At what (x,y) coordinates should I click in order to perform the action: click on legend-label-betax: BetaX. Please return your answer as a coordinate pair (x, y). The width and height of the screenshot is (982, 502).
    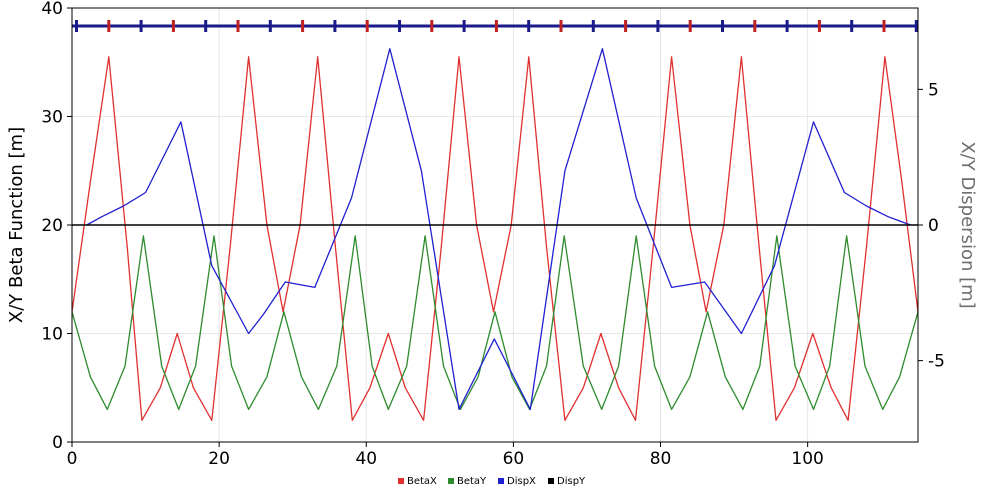
    Looking at the image, I should click on (422, 481).